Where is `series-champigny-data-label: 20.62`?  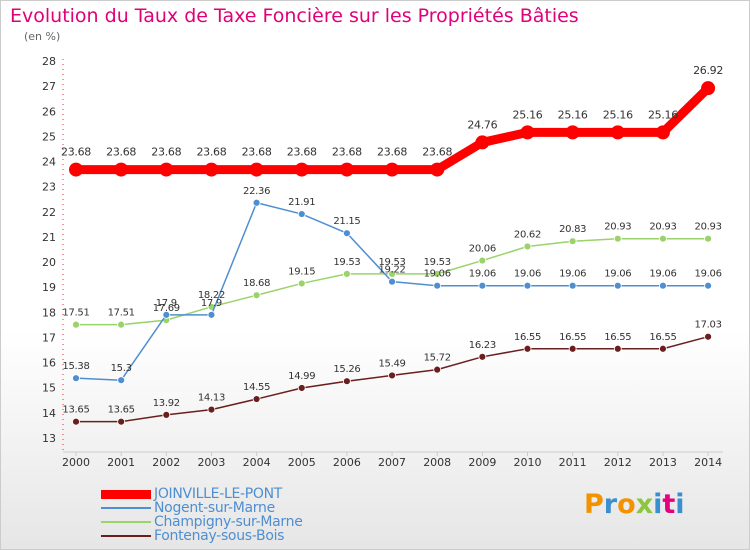
series-champigny-data-label: 20.62 is located at coordinates (527, 234).